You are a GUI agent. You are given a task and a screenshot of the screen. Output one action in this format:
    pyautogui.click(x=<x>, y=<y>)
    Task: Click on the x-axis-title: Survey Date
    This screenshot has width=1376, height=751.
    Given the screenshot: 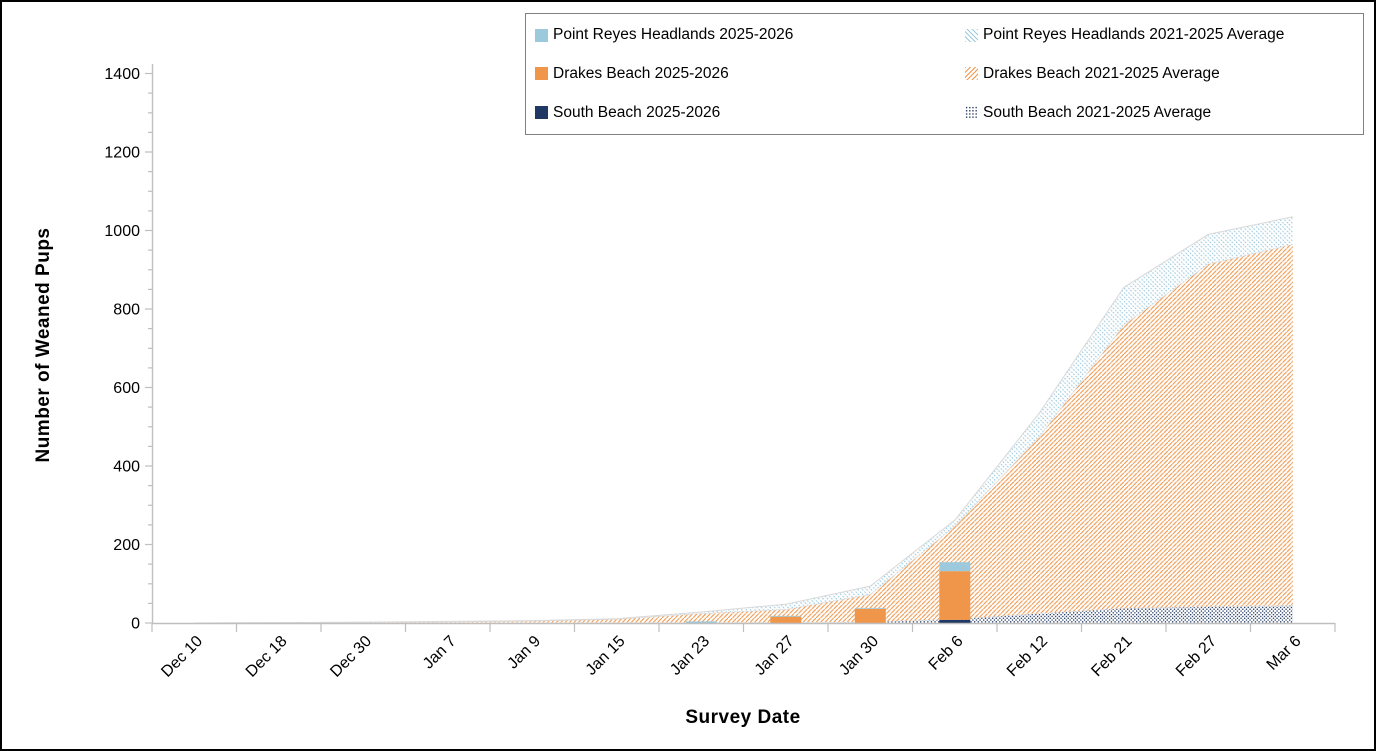 What is the action you would take?
    pyautogui.click(x=743, y=717)
    